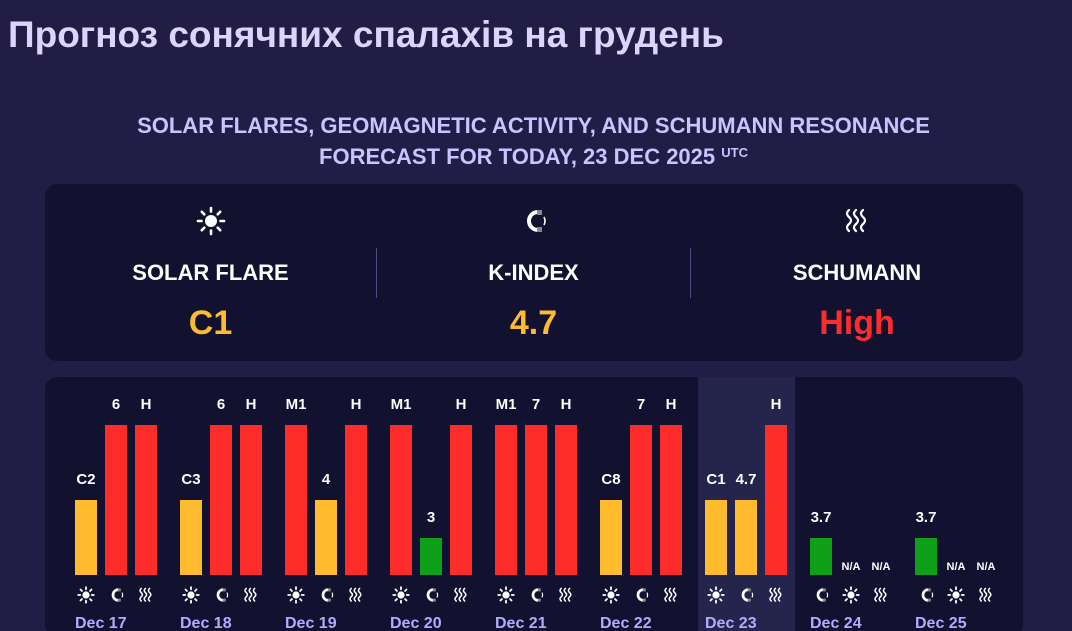  What do you see at coordinates (690, 273) in the screenshot?
I see `summary-divider` at bounding box center [690, 273].